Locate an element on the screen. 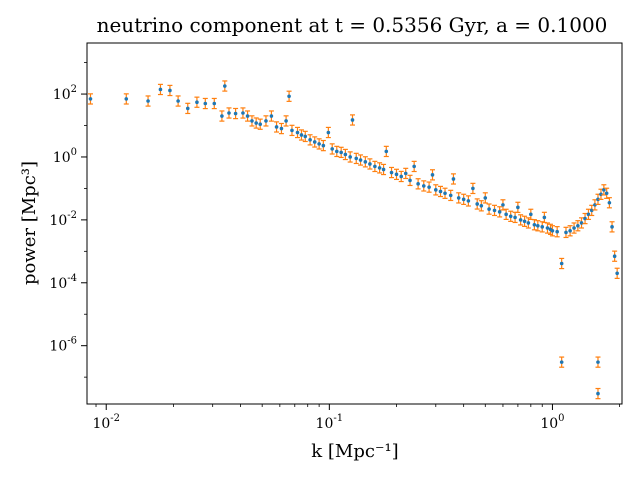 The image size is (640, 480). y-tick-label: 10⁻⁴ is located at coordinates (63, 282).